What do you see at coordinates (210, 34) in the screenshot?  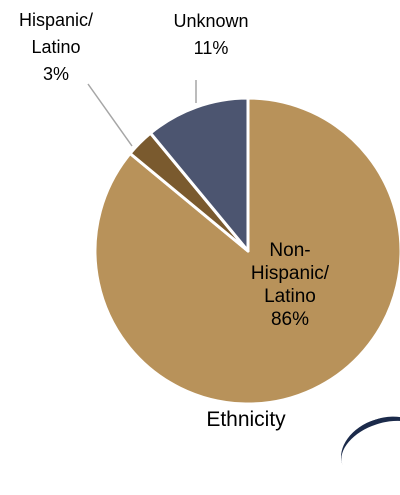 I see `slice-label-2: Unknown 11%` at bounding box center [210, 34].